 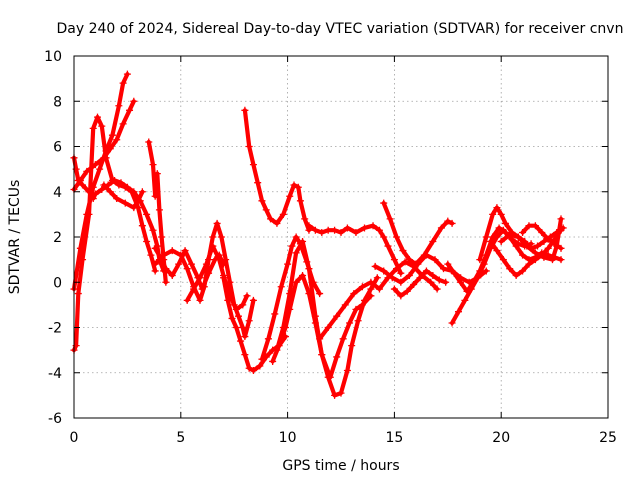 I want to click on series-arc-w, so click(x=526, y=253).